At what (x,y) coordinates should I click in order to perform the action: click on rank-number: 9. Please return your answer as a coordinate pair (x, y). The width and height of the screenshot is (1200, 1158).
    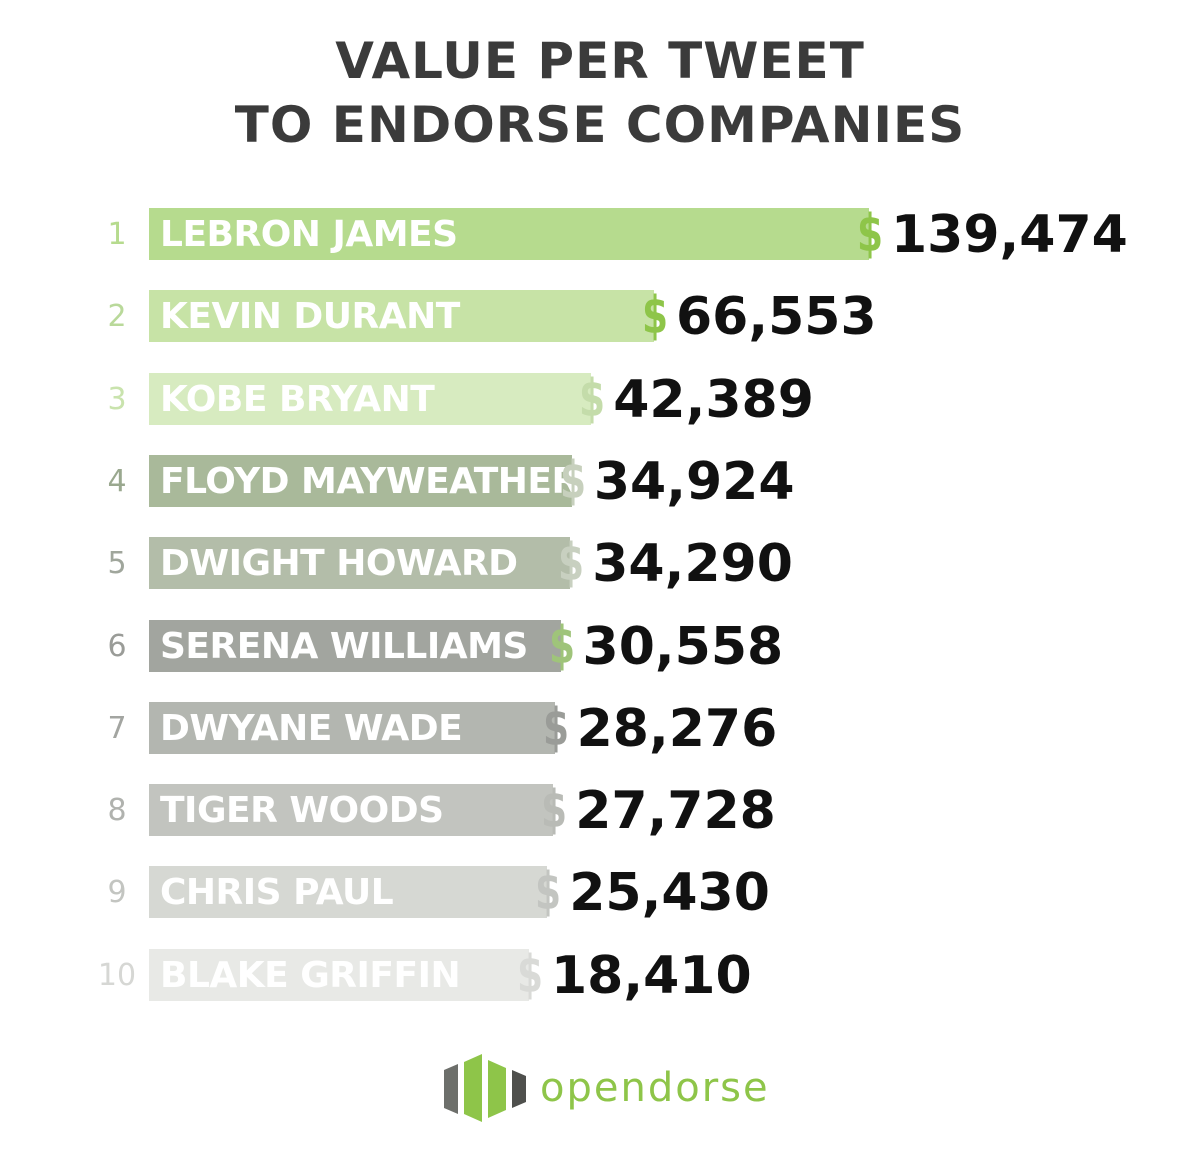
    Looking at the image, I should click on (117, 893).